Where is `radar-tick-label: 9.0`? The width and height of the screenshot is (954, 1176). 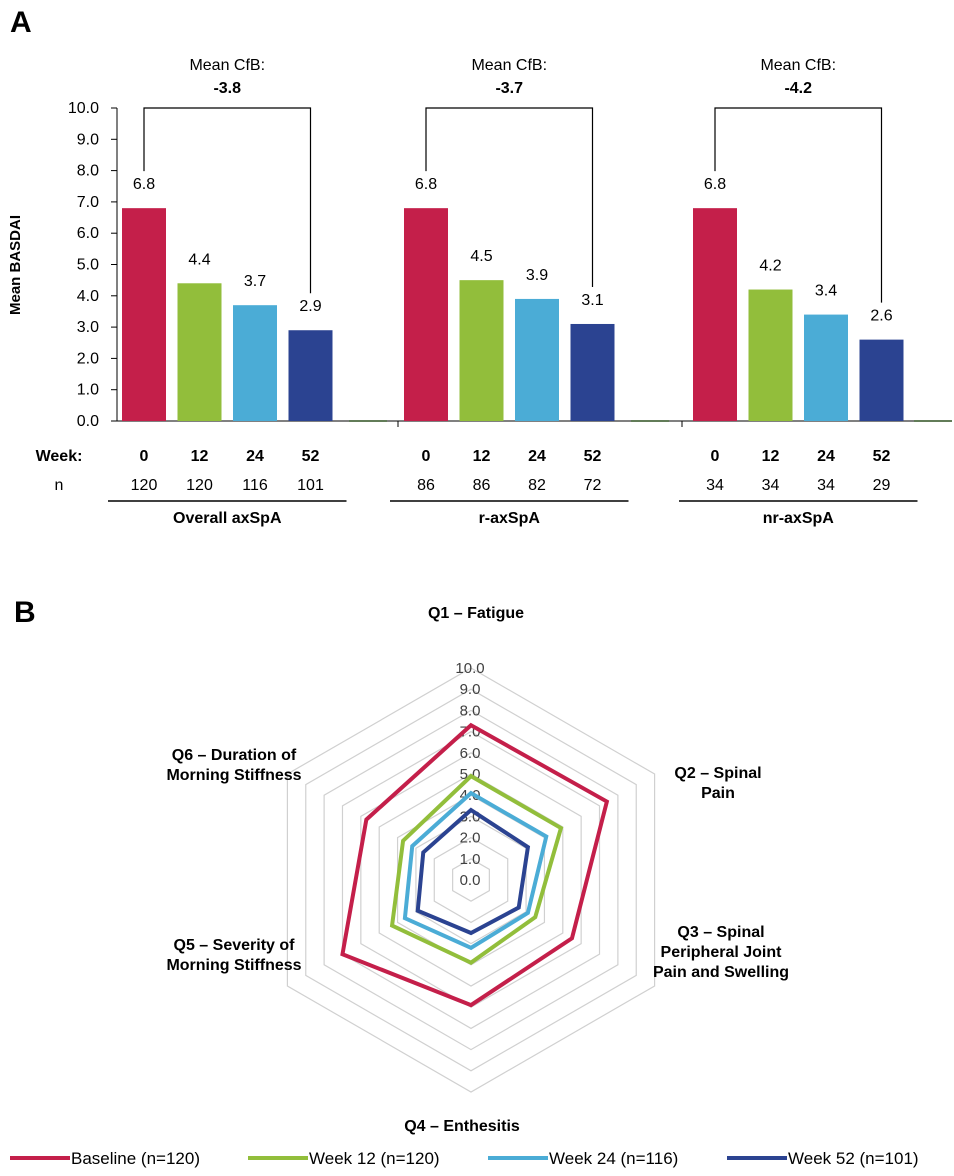 radar-tick-label: 9.0 is located at coordinates (470, 689).